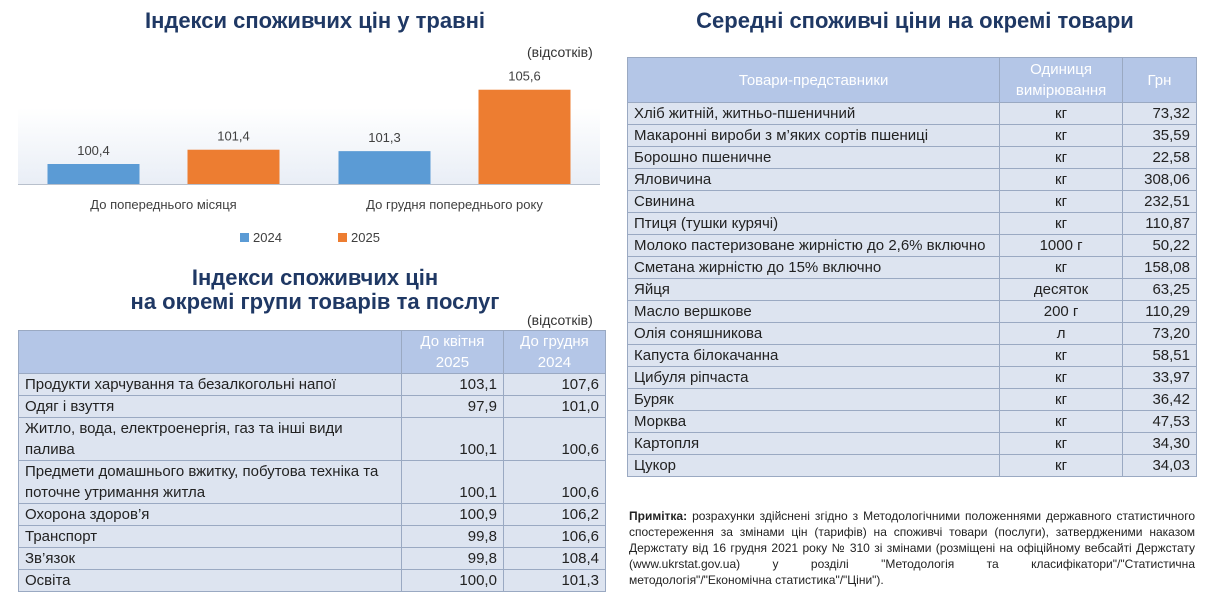 The image size is (1212, 614). Describe the element at coordinates (813, 223) in the screenshot. I see `goods-name-cell: Птиця (тушки курячі)` at that location.